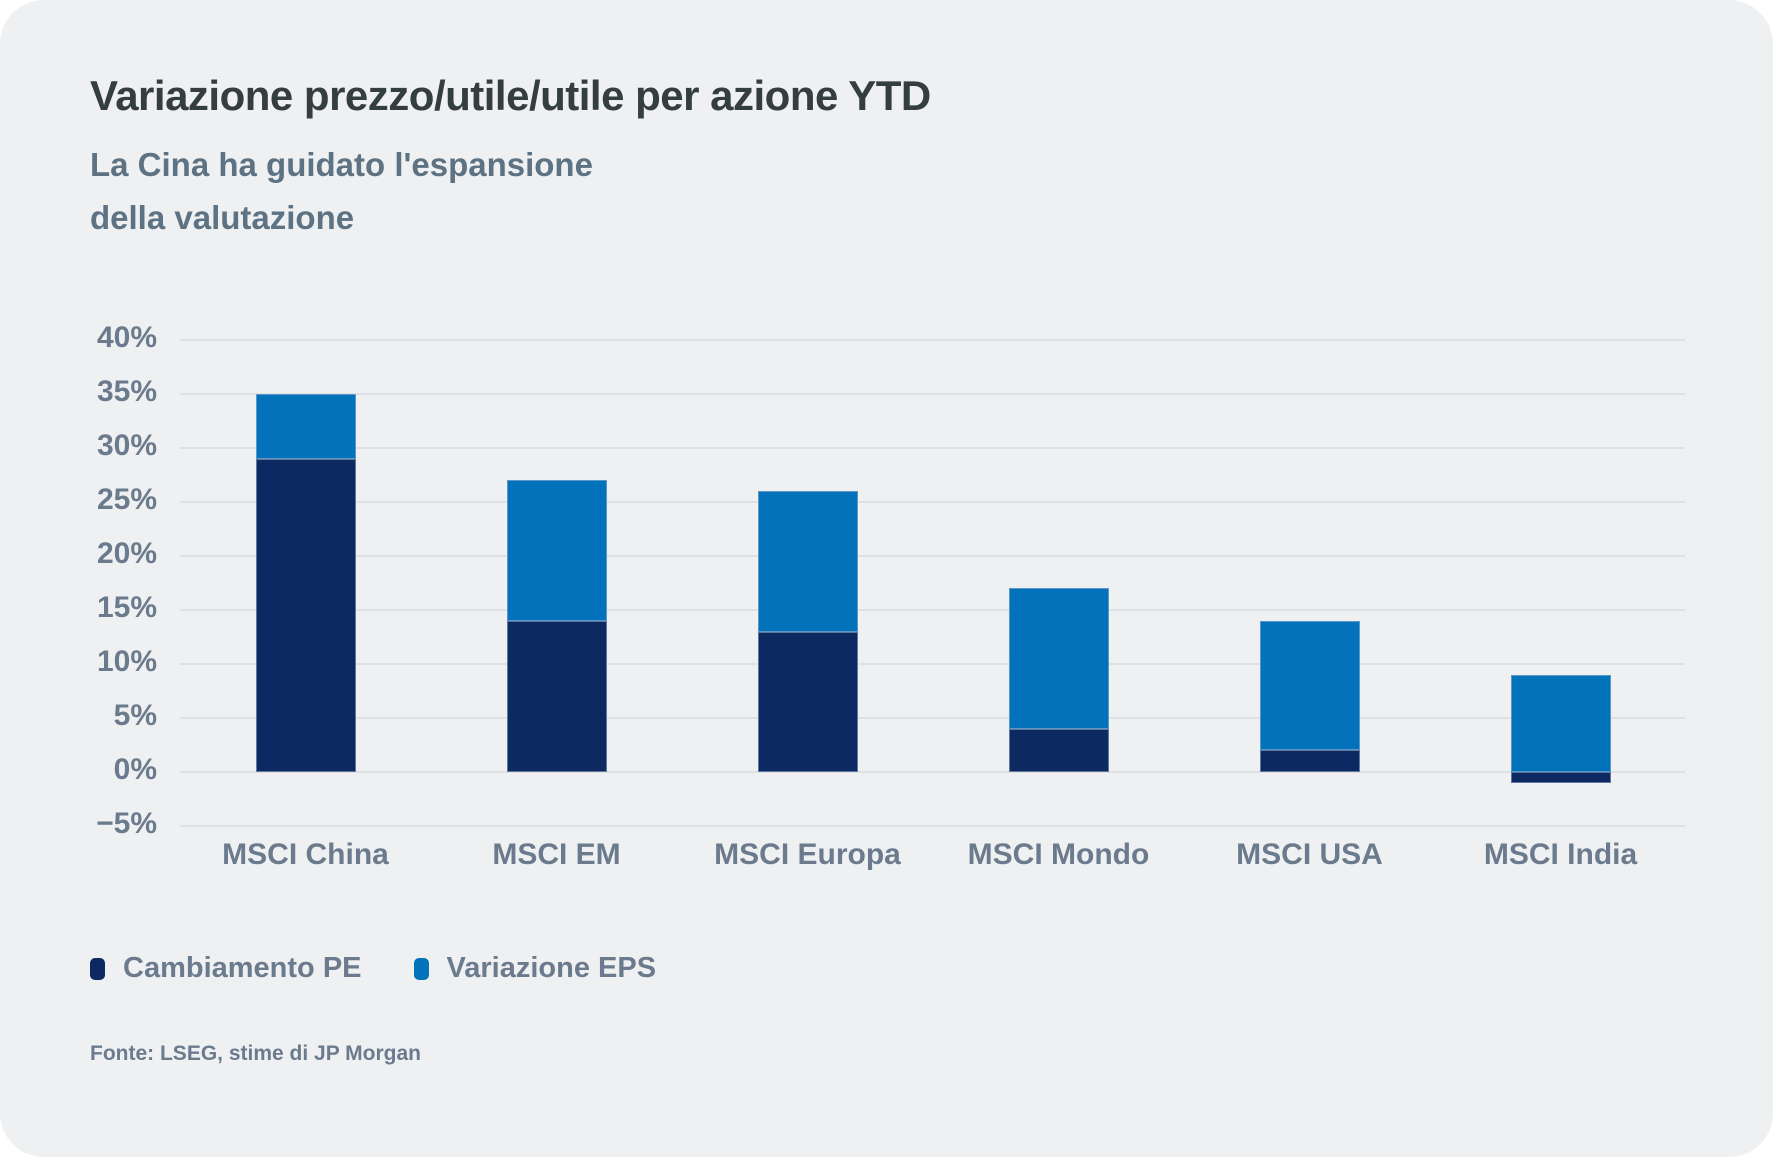 The height and width of the screenshot is (1157, 1773). Describe the element at coordinates (126, 337) in the screenshot. I see `y-tick-label-40: 40%` at that location.